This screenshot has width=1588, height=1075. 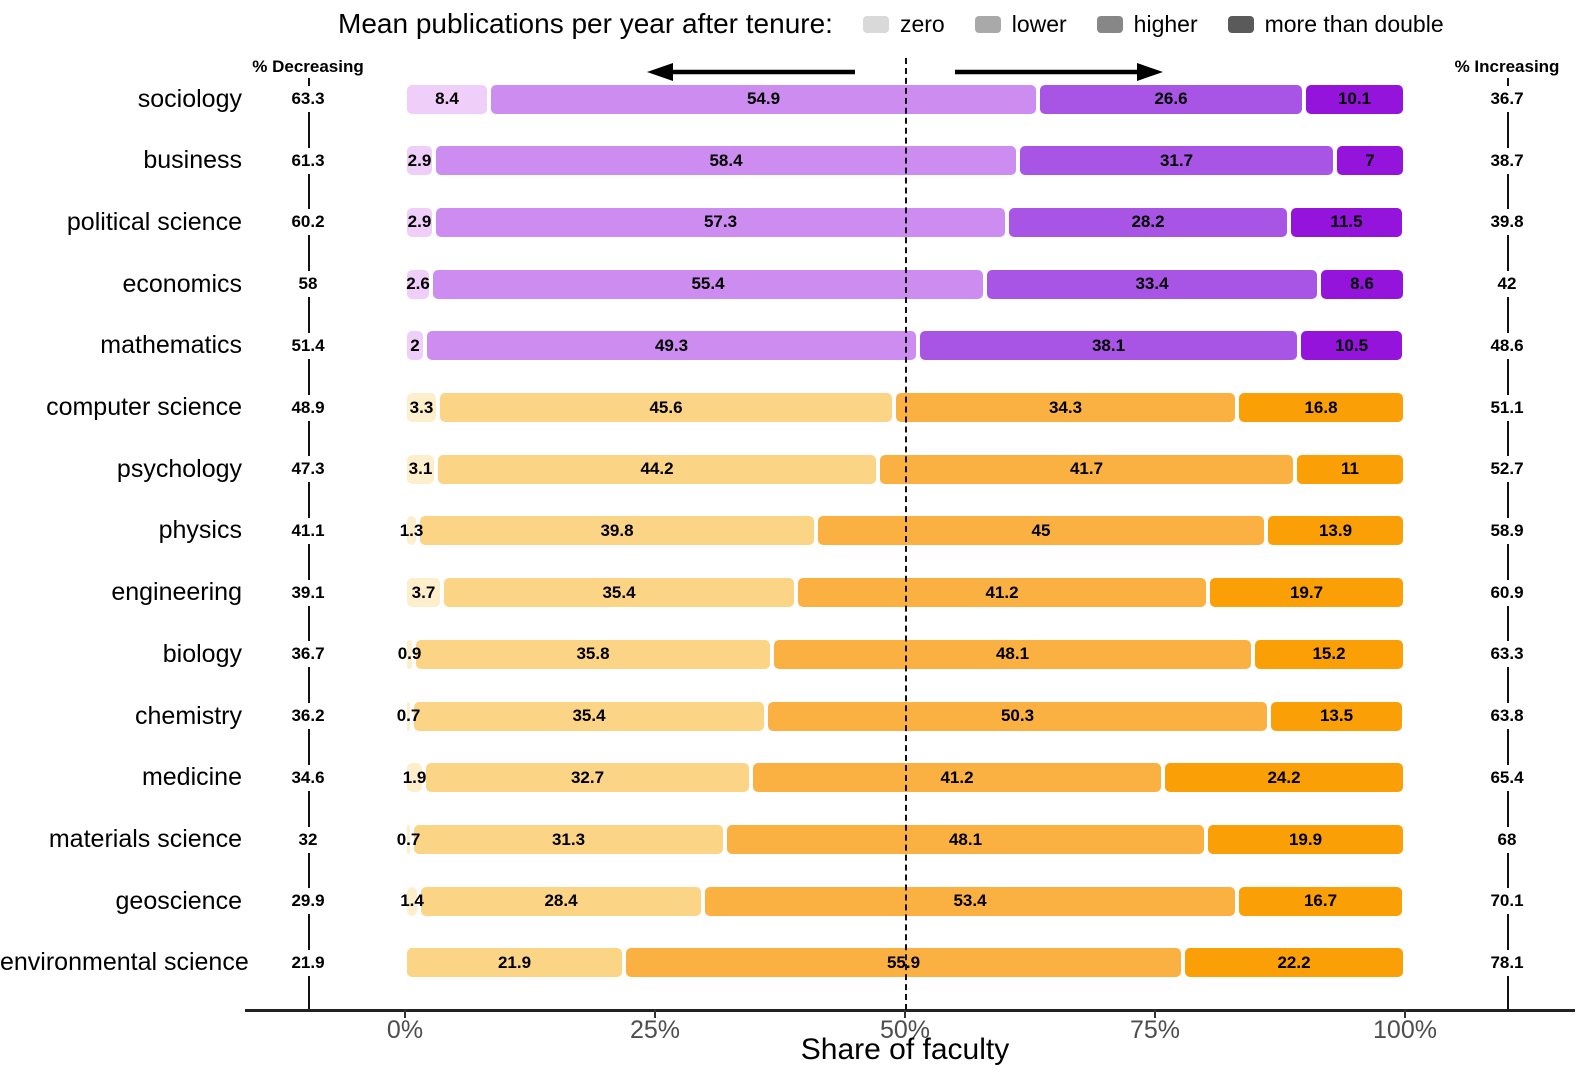 I want to click on pct-decreasing-value: 36.7, so click(x=308, y=654).